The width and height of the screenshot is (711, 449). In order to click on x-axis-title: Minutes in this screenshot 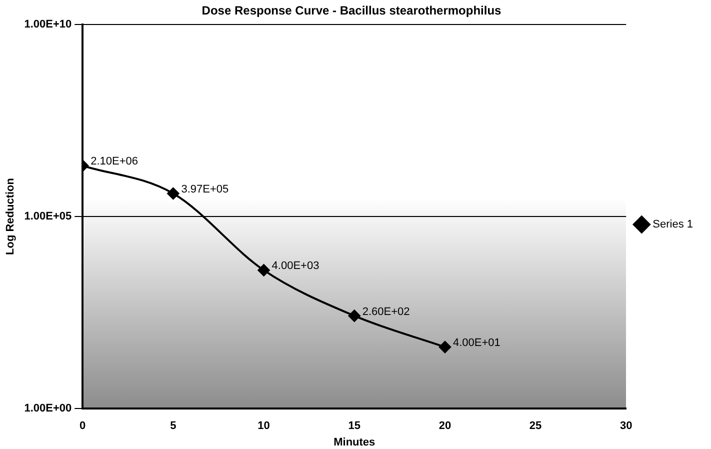, I will do `click(355, 442)`.